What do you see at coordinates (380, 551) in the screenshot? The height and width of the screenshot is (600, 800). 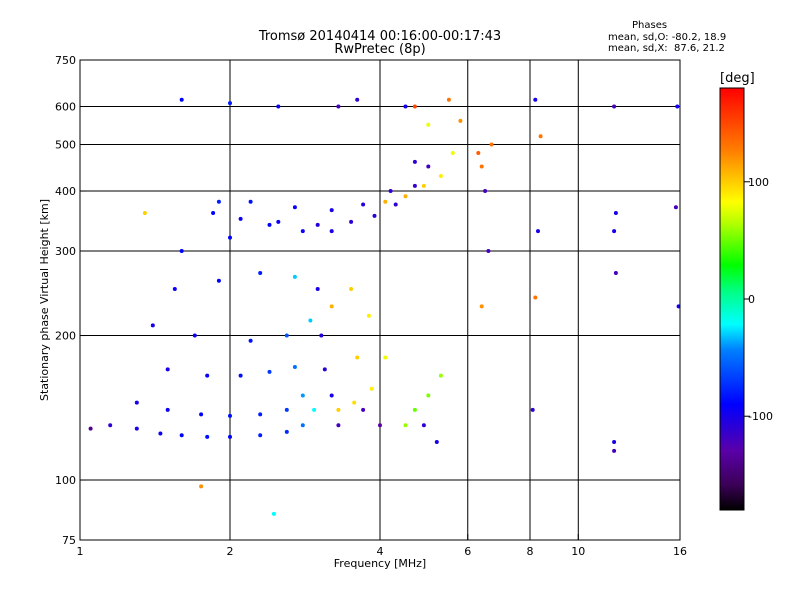 I see `x-tick-label: 4` at bounding box center [380, 551].